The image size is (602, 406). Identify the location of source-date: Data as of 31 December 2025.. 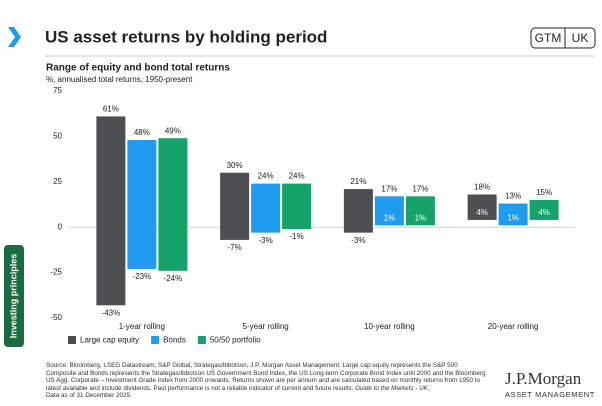
(89, 396).